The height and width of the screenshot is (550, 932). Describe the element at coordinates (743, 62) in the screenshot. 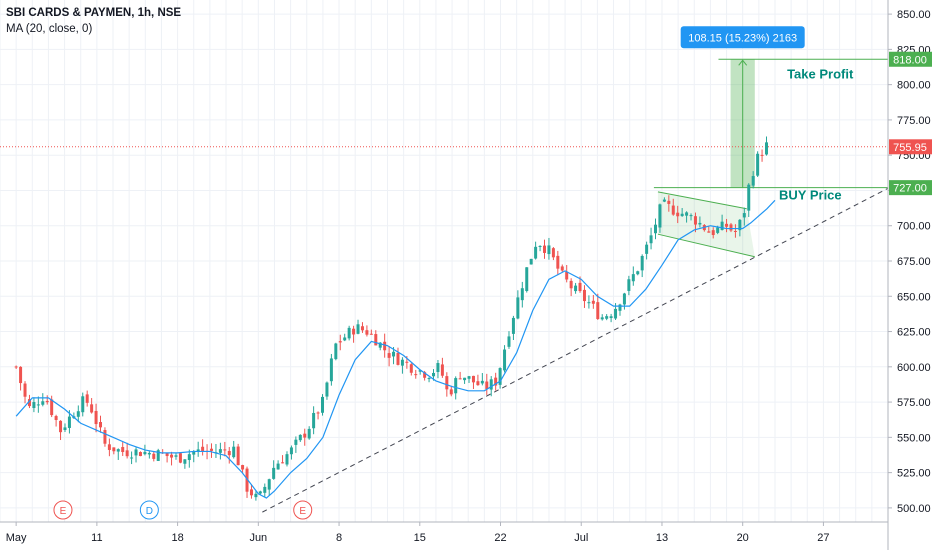

I see `measure-arrow-head` at that location.